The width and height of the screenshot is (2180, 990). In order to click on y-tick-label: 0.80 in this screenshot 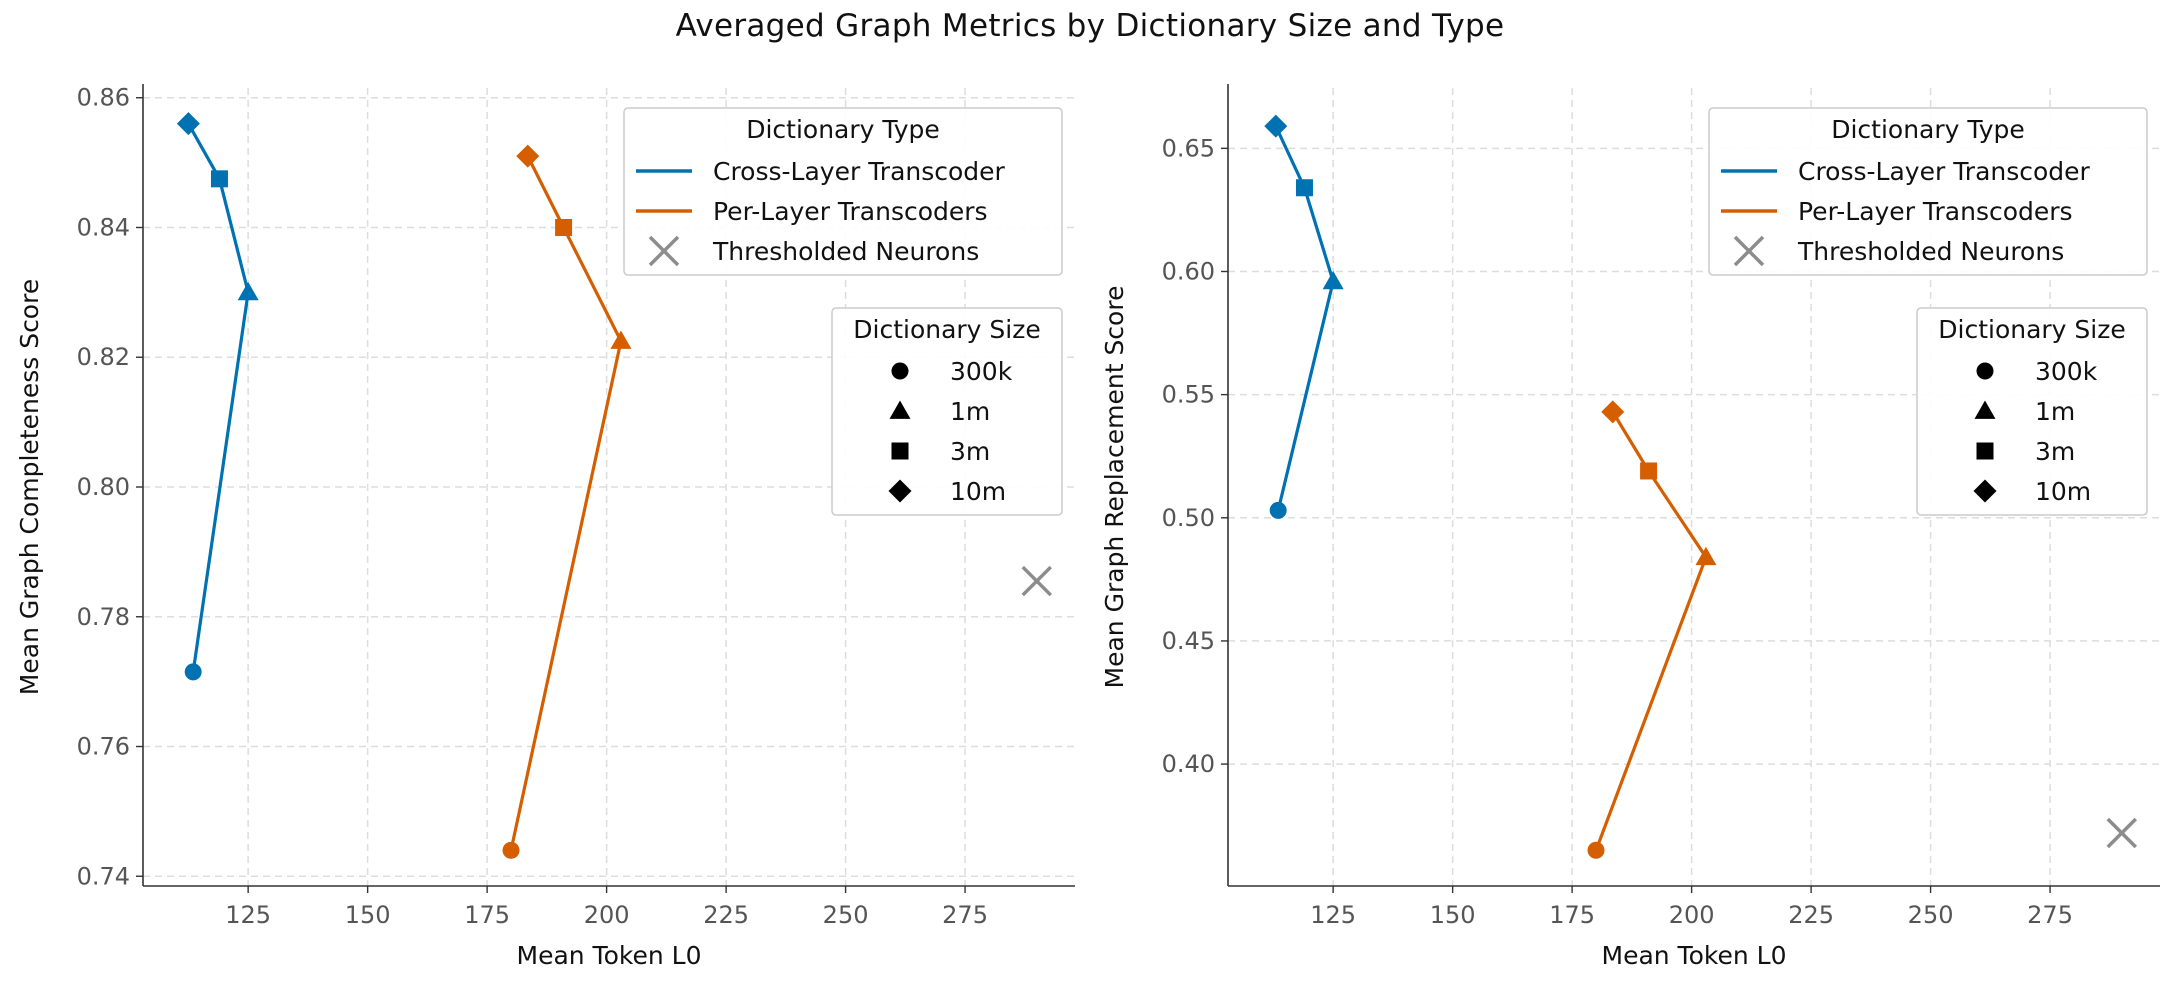, I will do `click(103, 487)`.